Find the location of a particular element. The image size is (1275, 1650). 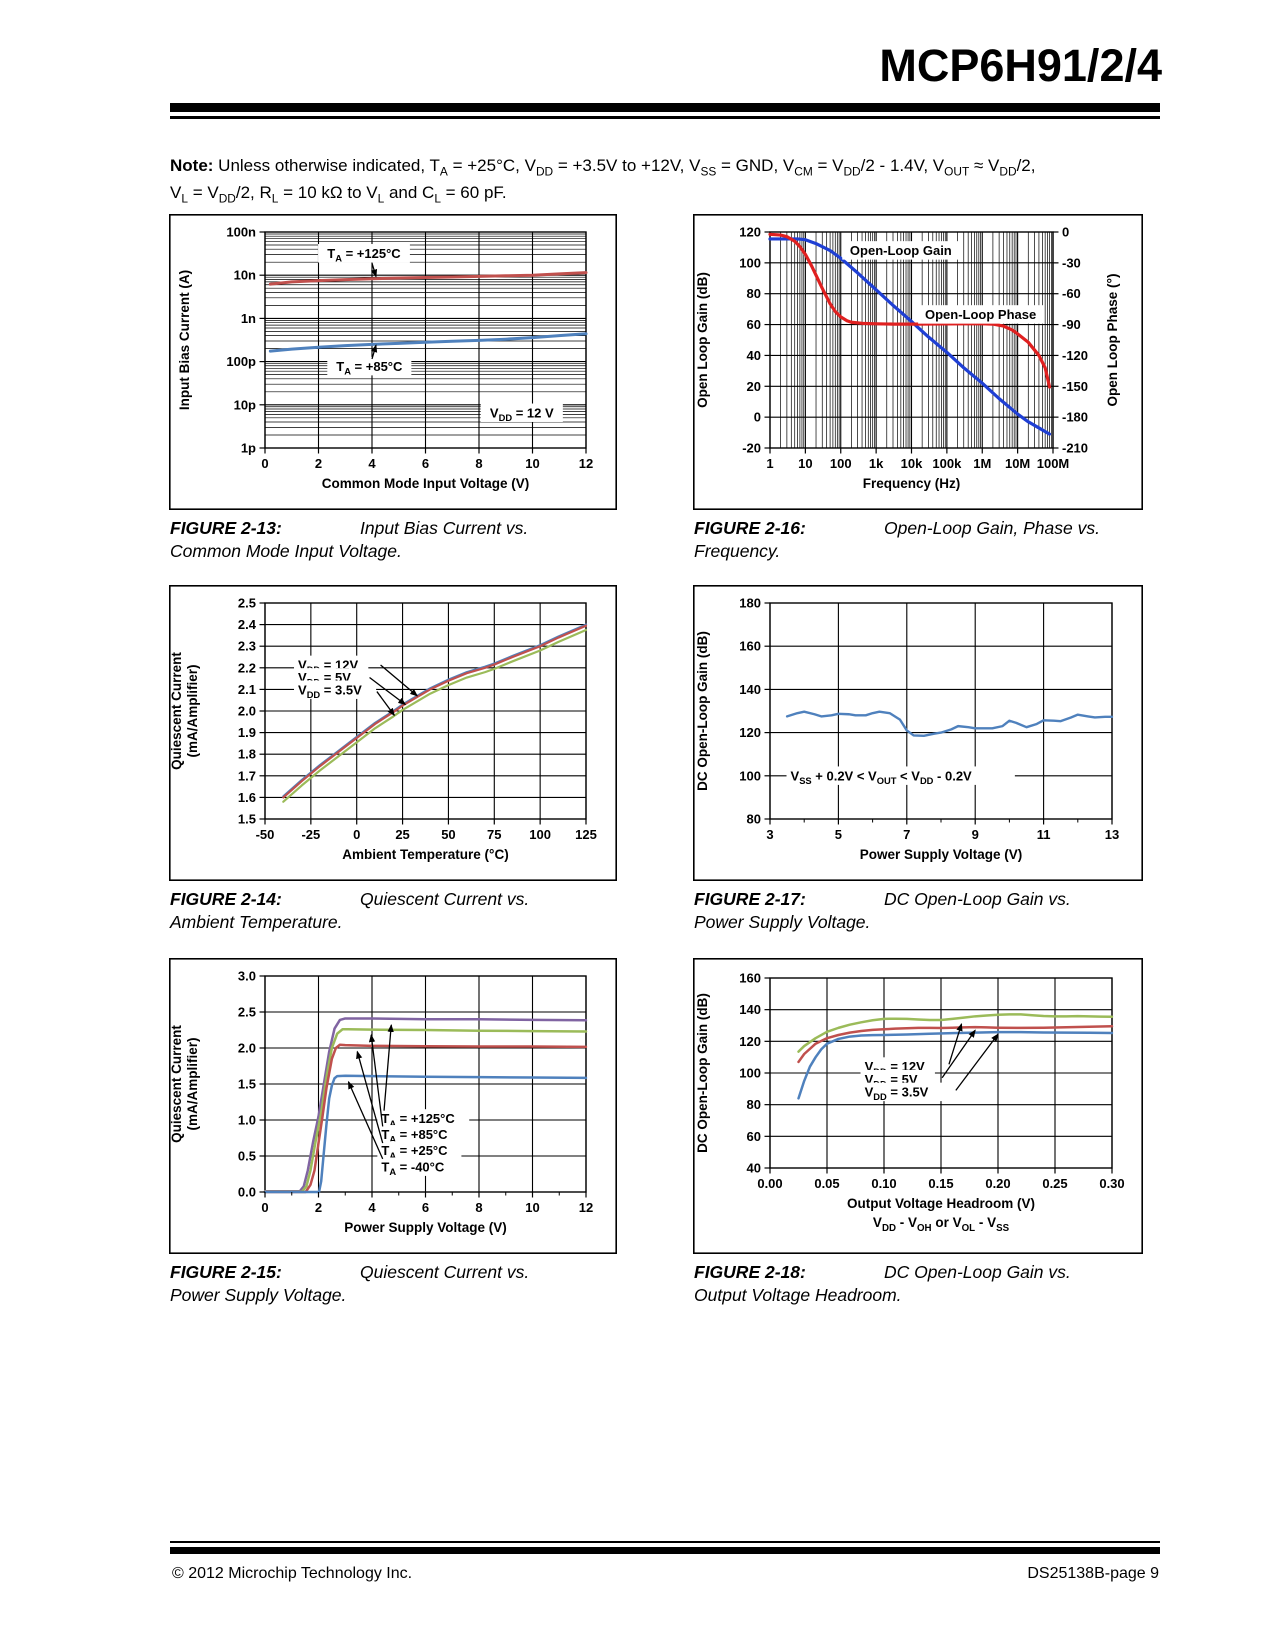

annotation: TA = +125°C is located at coordinates (364, 255).